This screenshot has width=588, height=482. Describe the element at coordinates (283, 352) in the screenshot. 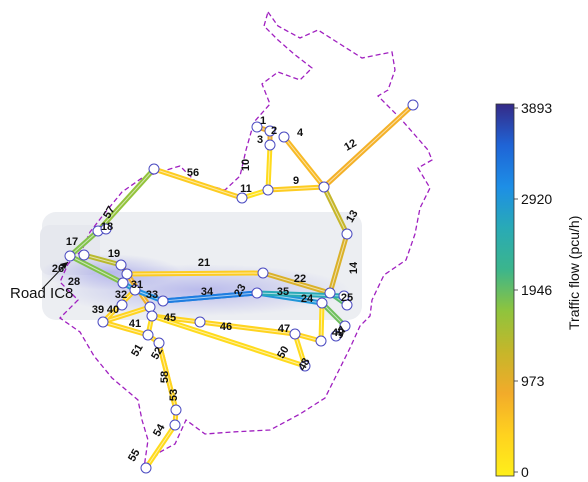

I see `link-label-50: 50` at that location.